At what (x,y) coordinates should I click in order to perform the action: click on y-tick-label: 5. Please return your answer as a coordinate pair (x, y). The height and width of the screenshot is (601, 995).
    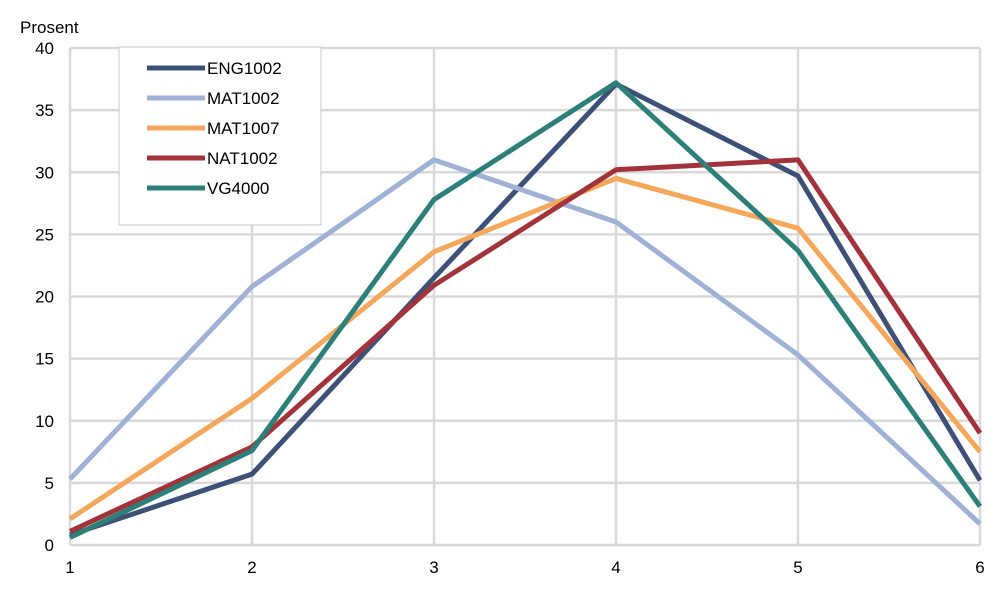
    Looking at the image, I should click on (49, 483).